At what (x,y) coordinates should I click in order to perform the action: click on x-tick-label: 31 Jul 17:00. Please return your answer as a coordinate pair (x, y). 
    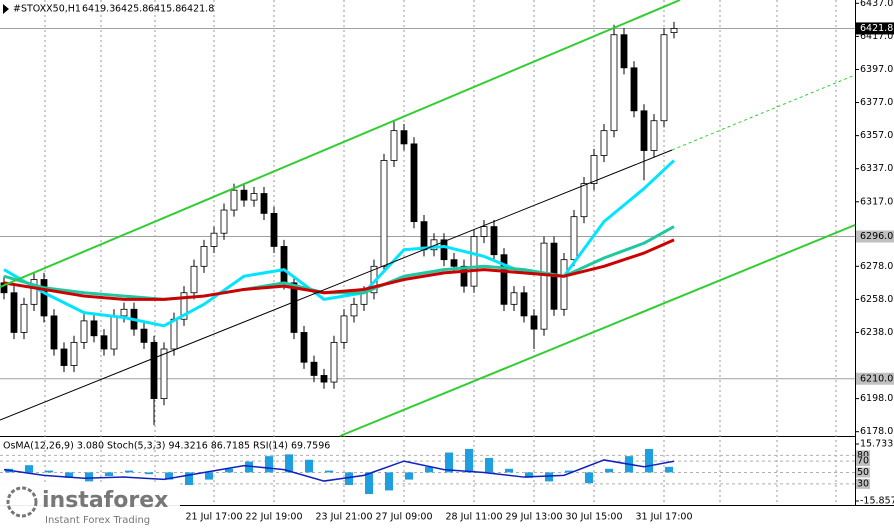
    Looking at the image, I should click on (664, 517).